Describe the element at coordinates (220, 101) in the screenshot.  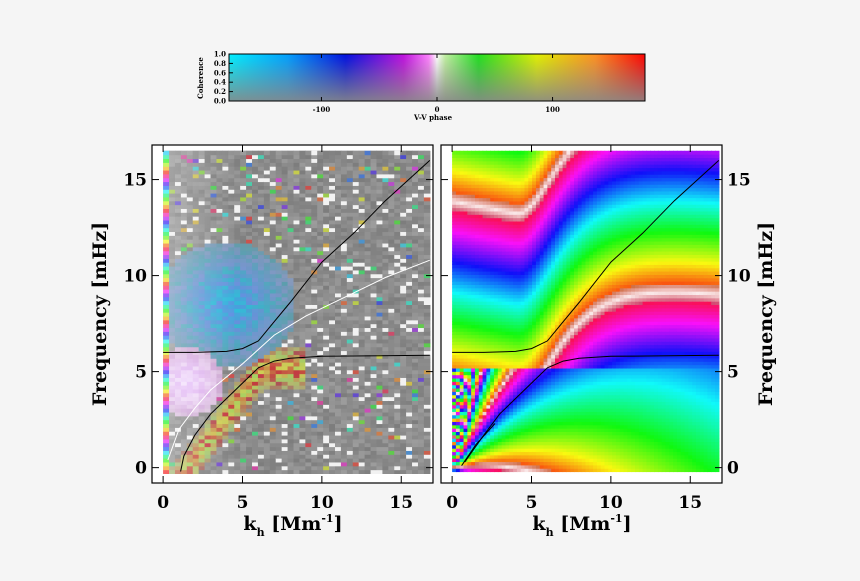
I see `colorbar-ytick-label: 0.0` at that location.